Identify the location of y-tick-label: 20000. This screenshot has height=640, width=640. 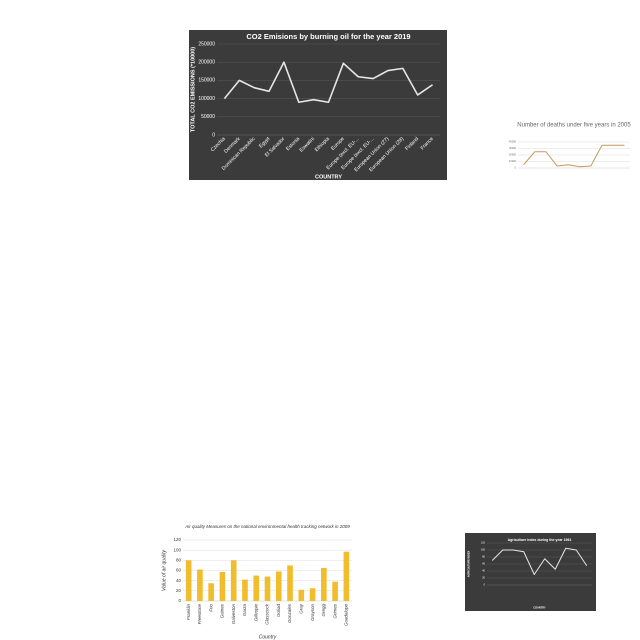
(513, 155).